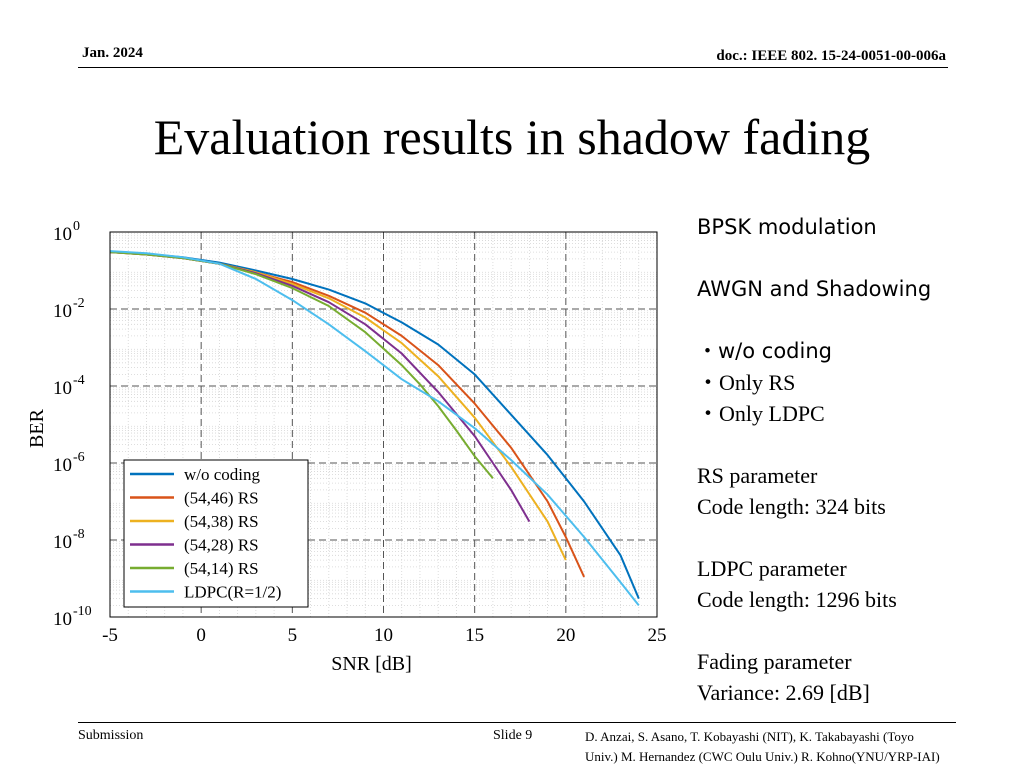 Image resolution: width=1024 pixels, height=768 pixels. What do you see at coordinates (221, 545) in the screenshot?
I see `legend-label: (54,28) RS` at bounding box center [221, 545].